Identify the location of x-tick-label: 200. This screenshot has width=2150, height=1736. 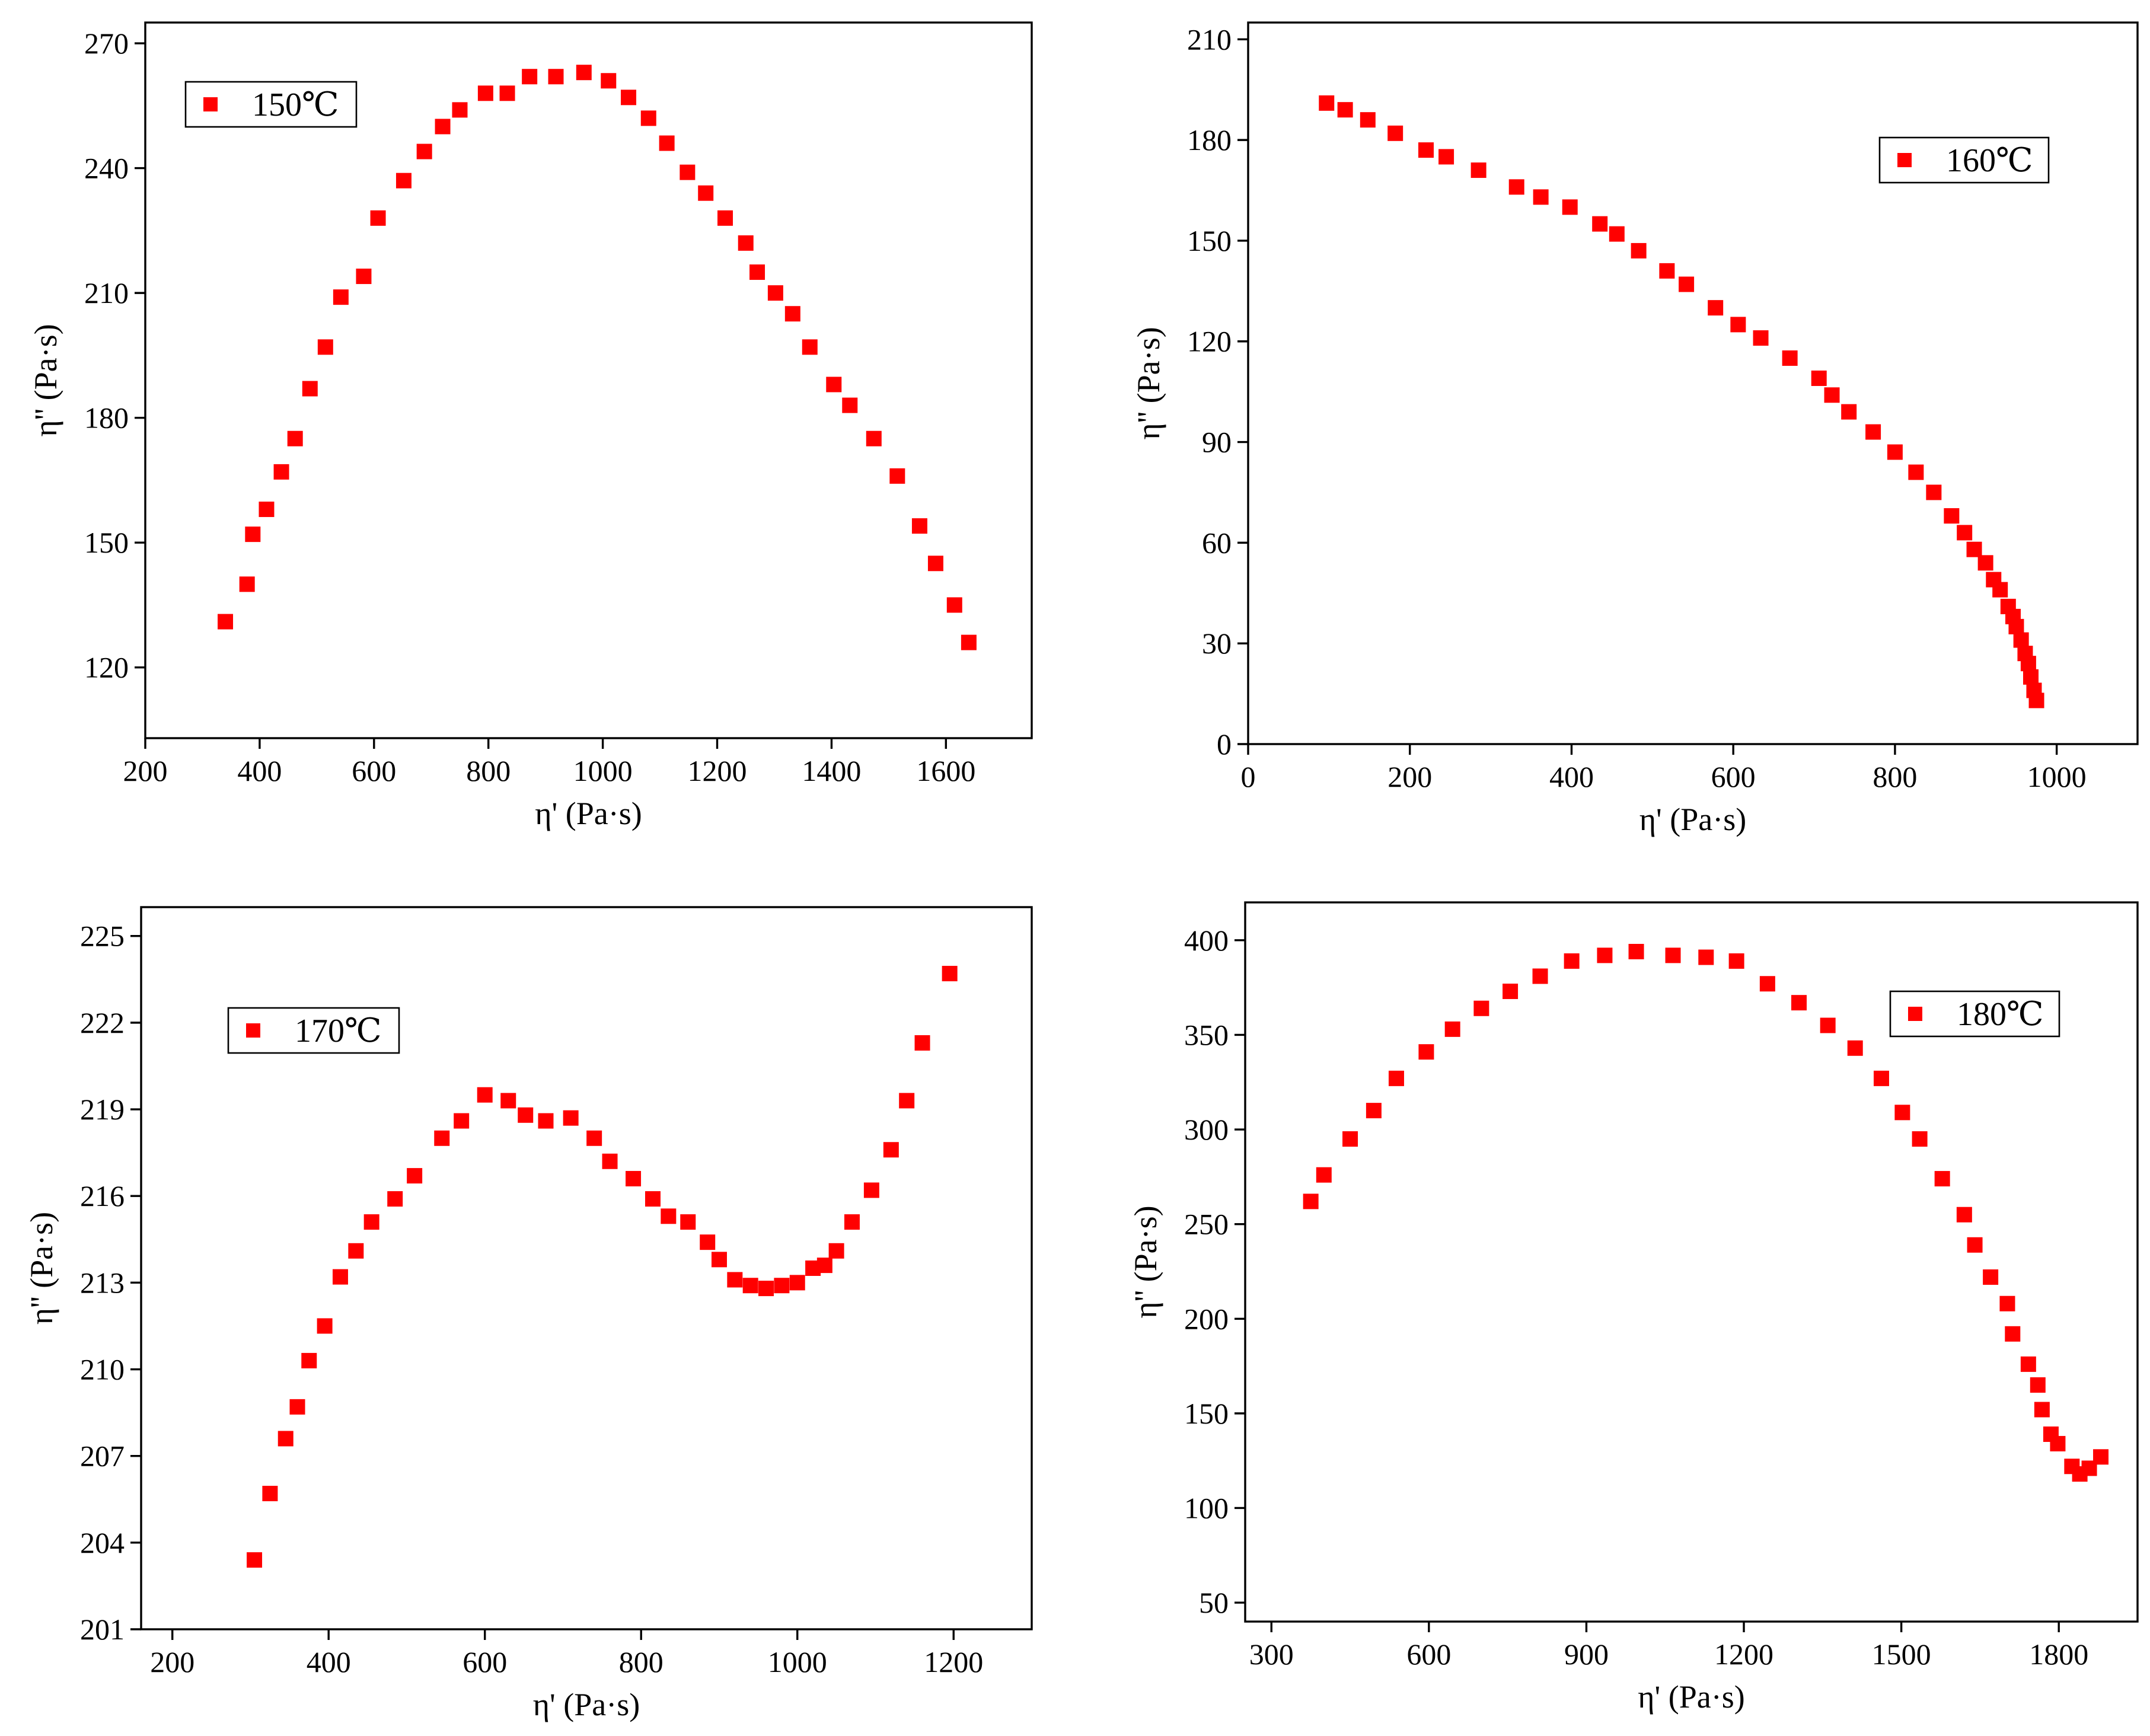
(172, 1661).